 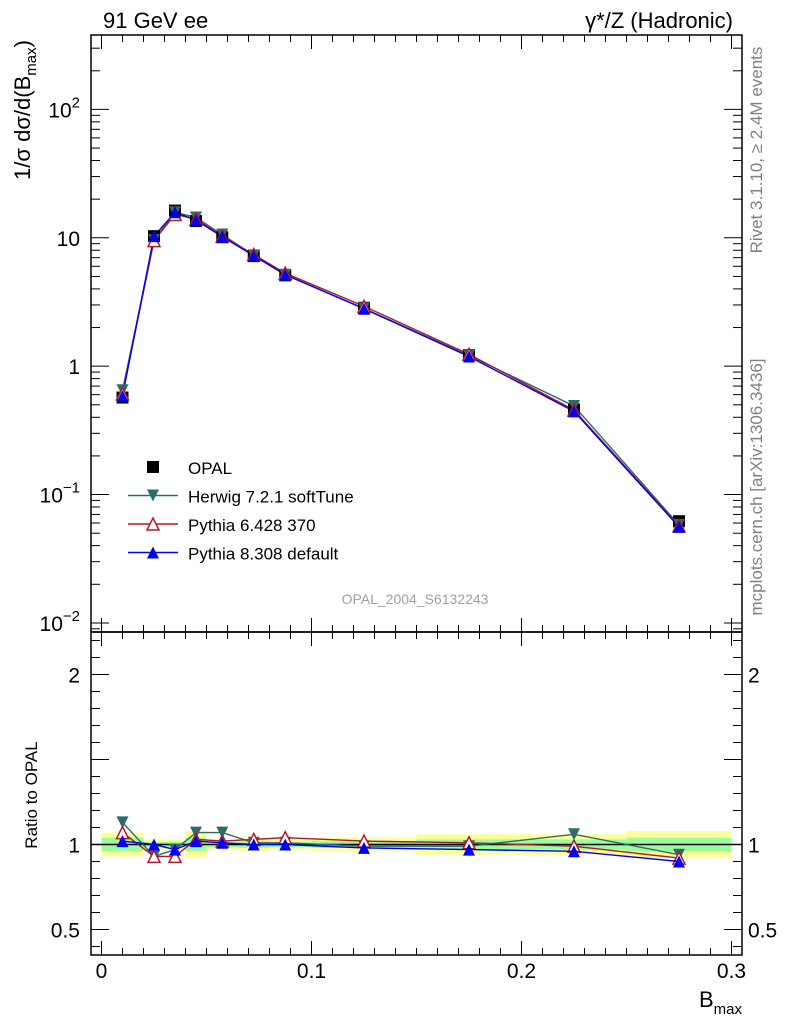 I want to click on legend-label: OPAL, so click(x=210, y=468).